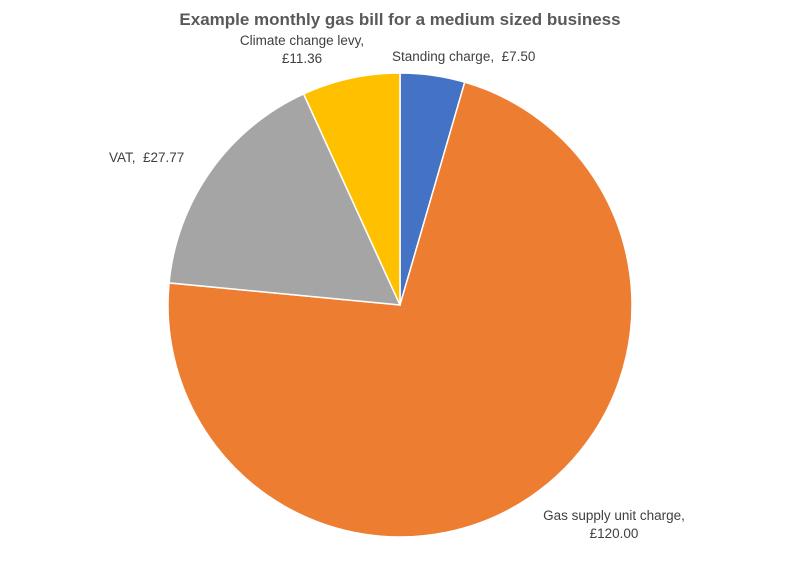  What do you see at coordinates (302, 49) in the screenshot?
I see `data-label-climate-change-levy: Climate change levy, £11.36` at bounding box center [302, 49].